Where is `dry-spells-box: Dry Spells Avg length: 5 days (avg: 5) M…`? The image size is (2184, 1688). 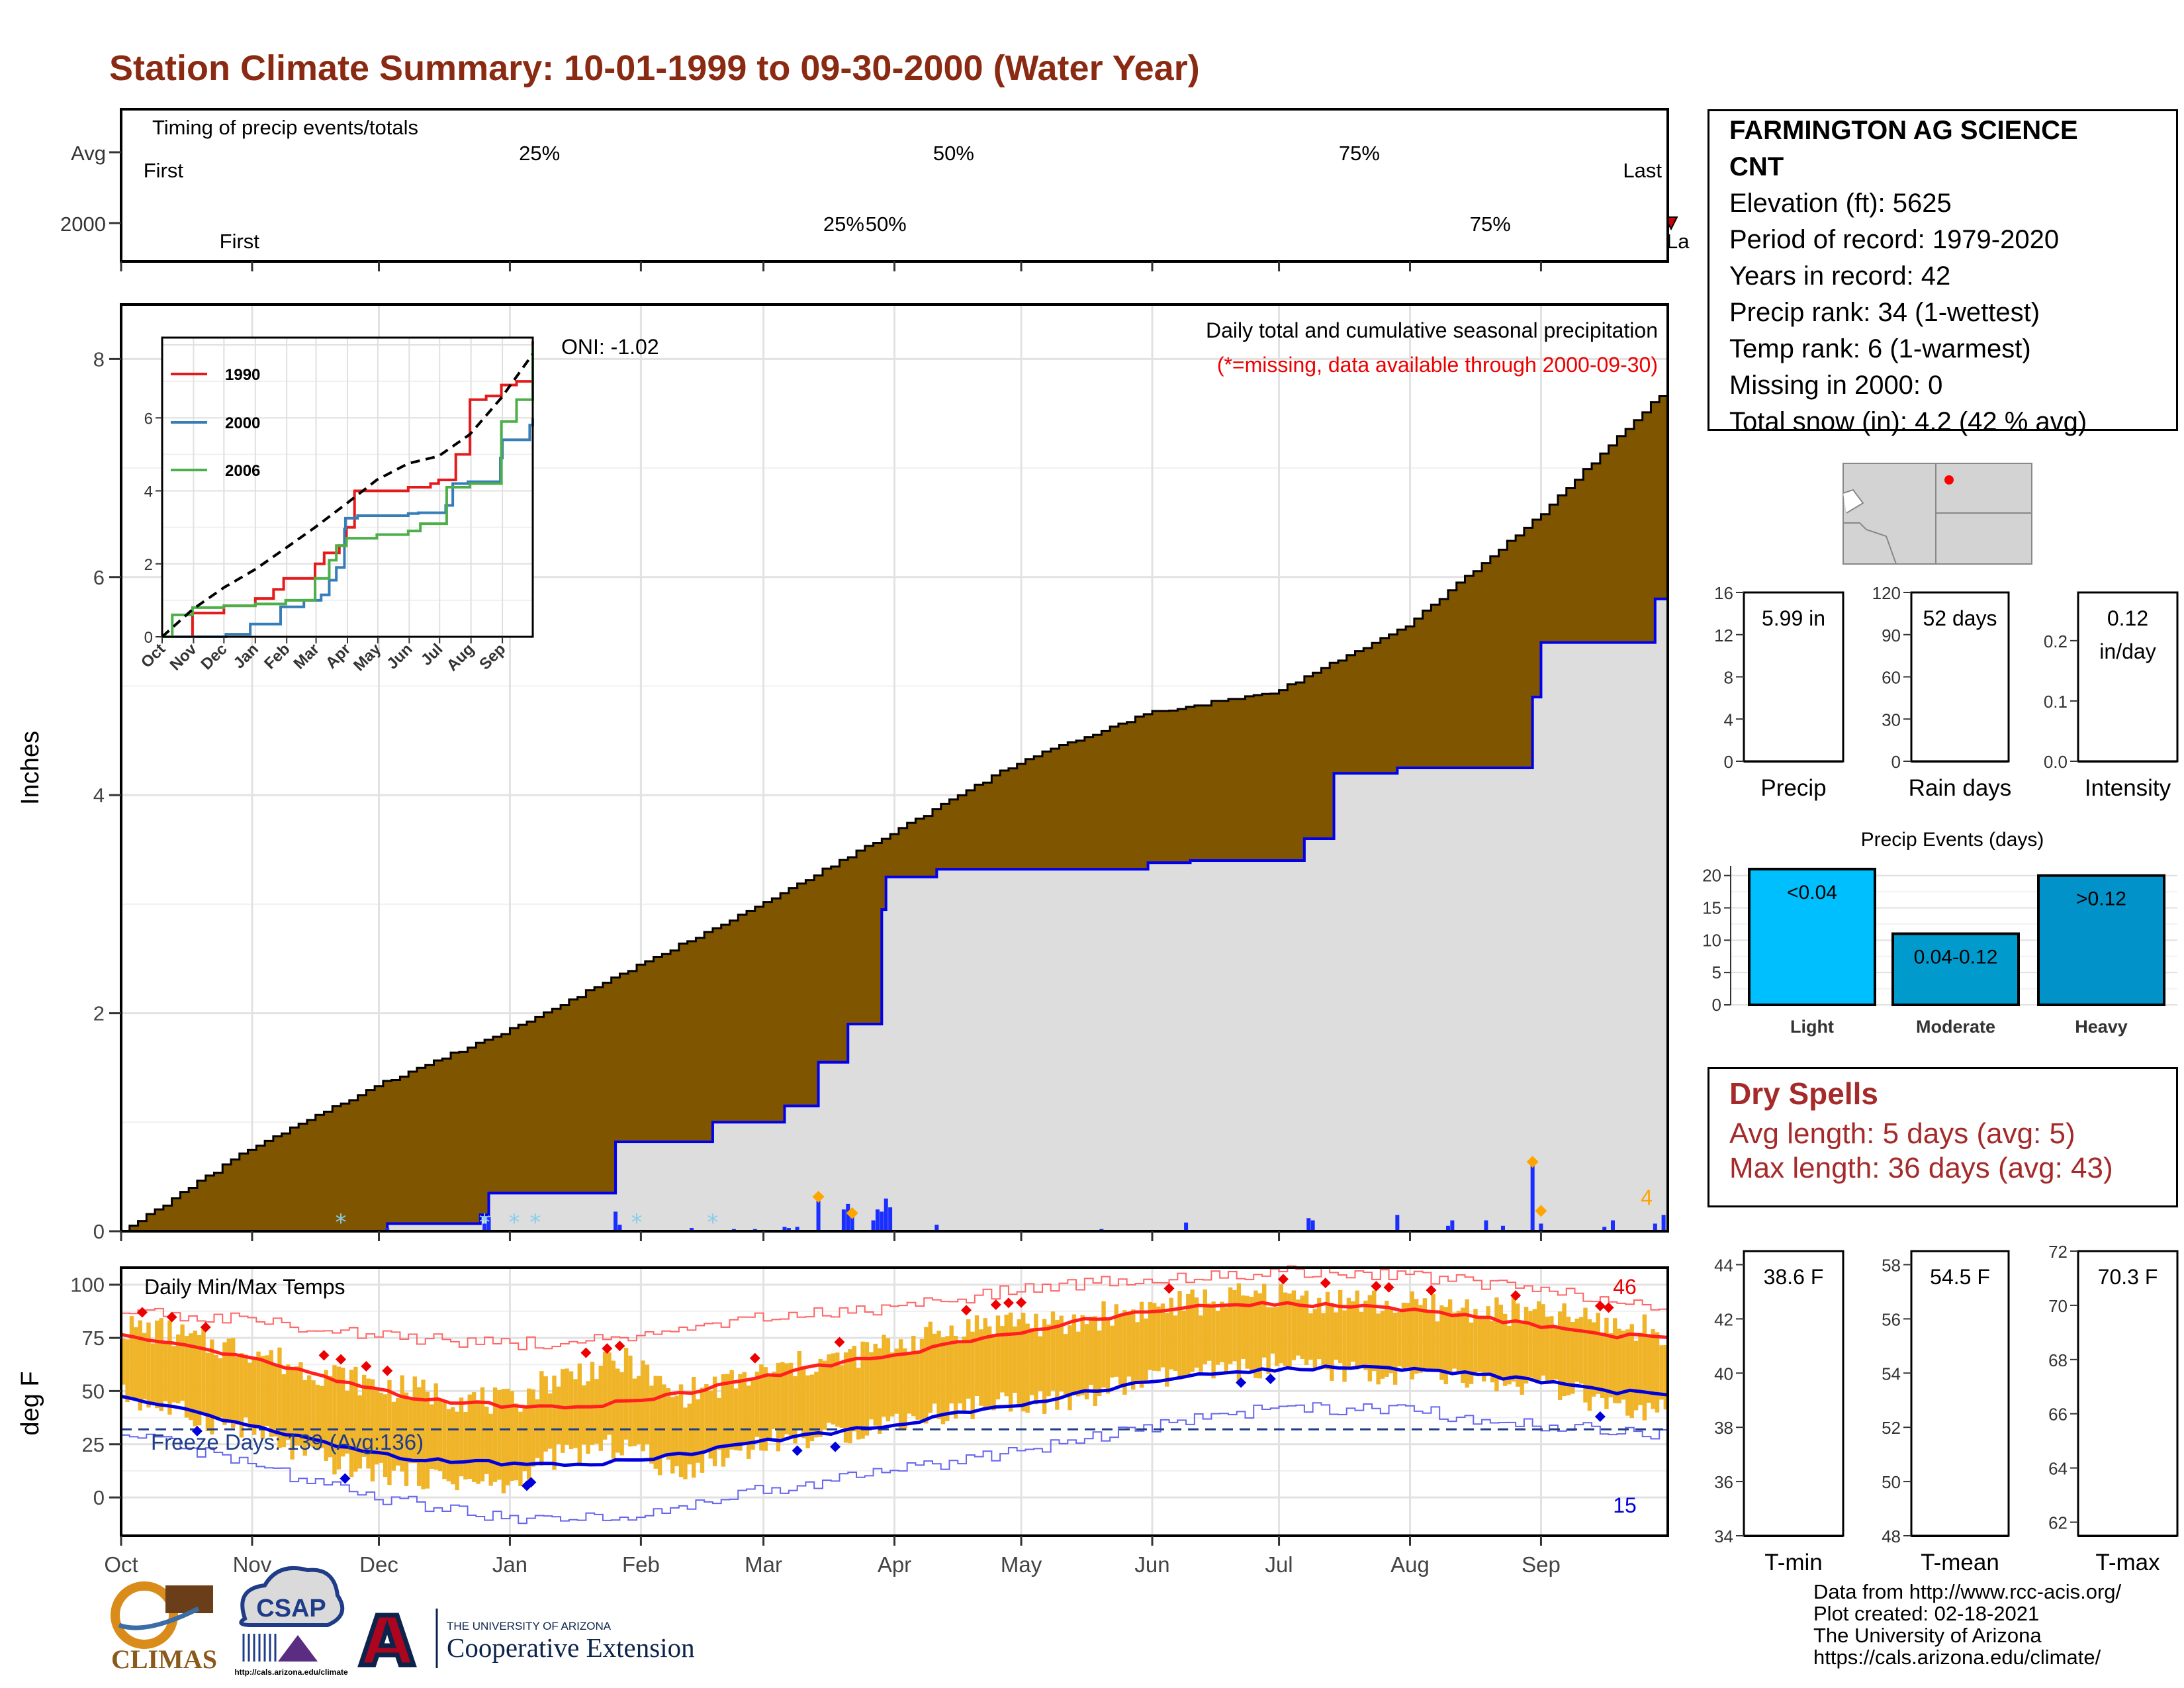
dry-spells-box: Dry Spells Avg length: 5 days (avg: 5) M… is located at coordinates (1942, 1137).